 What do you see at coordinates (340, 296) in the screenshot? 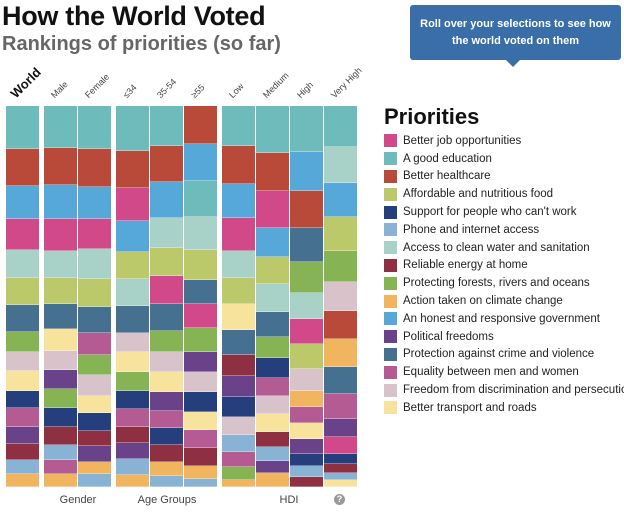
I see `column-very-high` at bounding box center [340, 296].